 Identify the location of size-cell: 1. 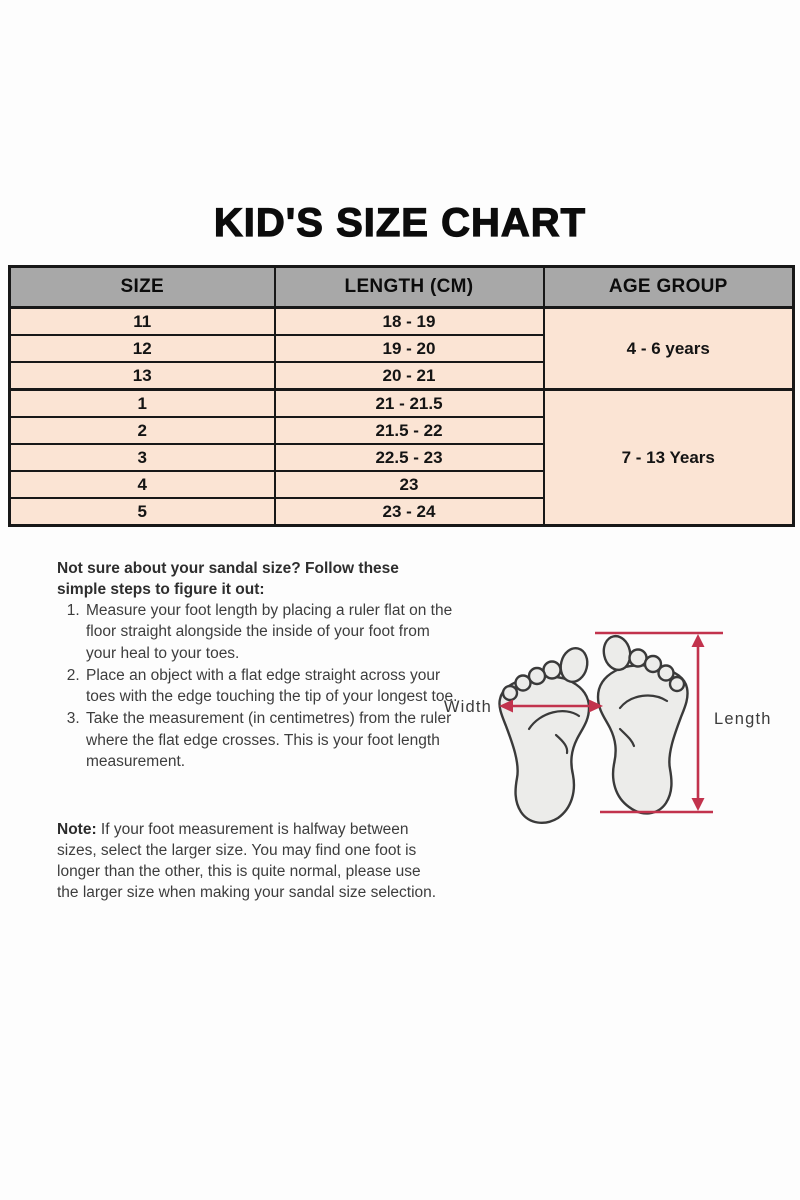
(142, 403).